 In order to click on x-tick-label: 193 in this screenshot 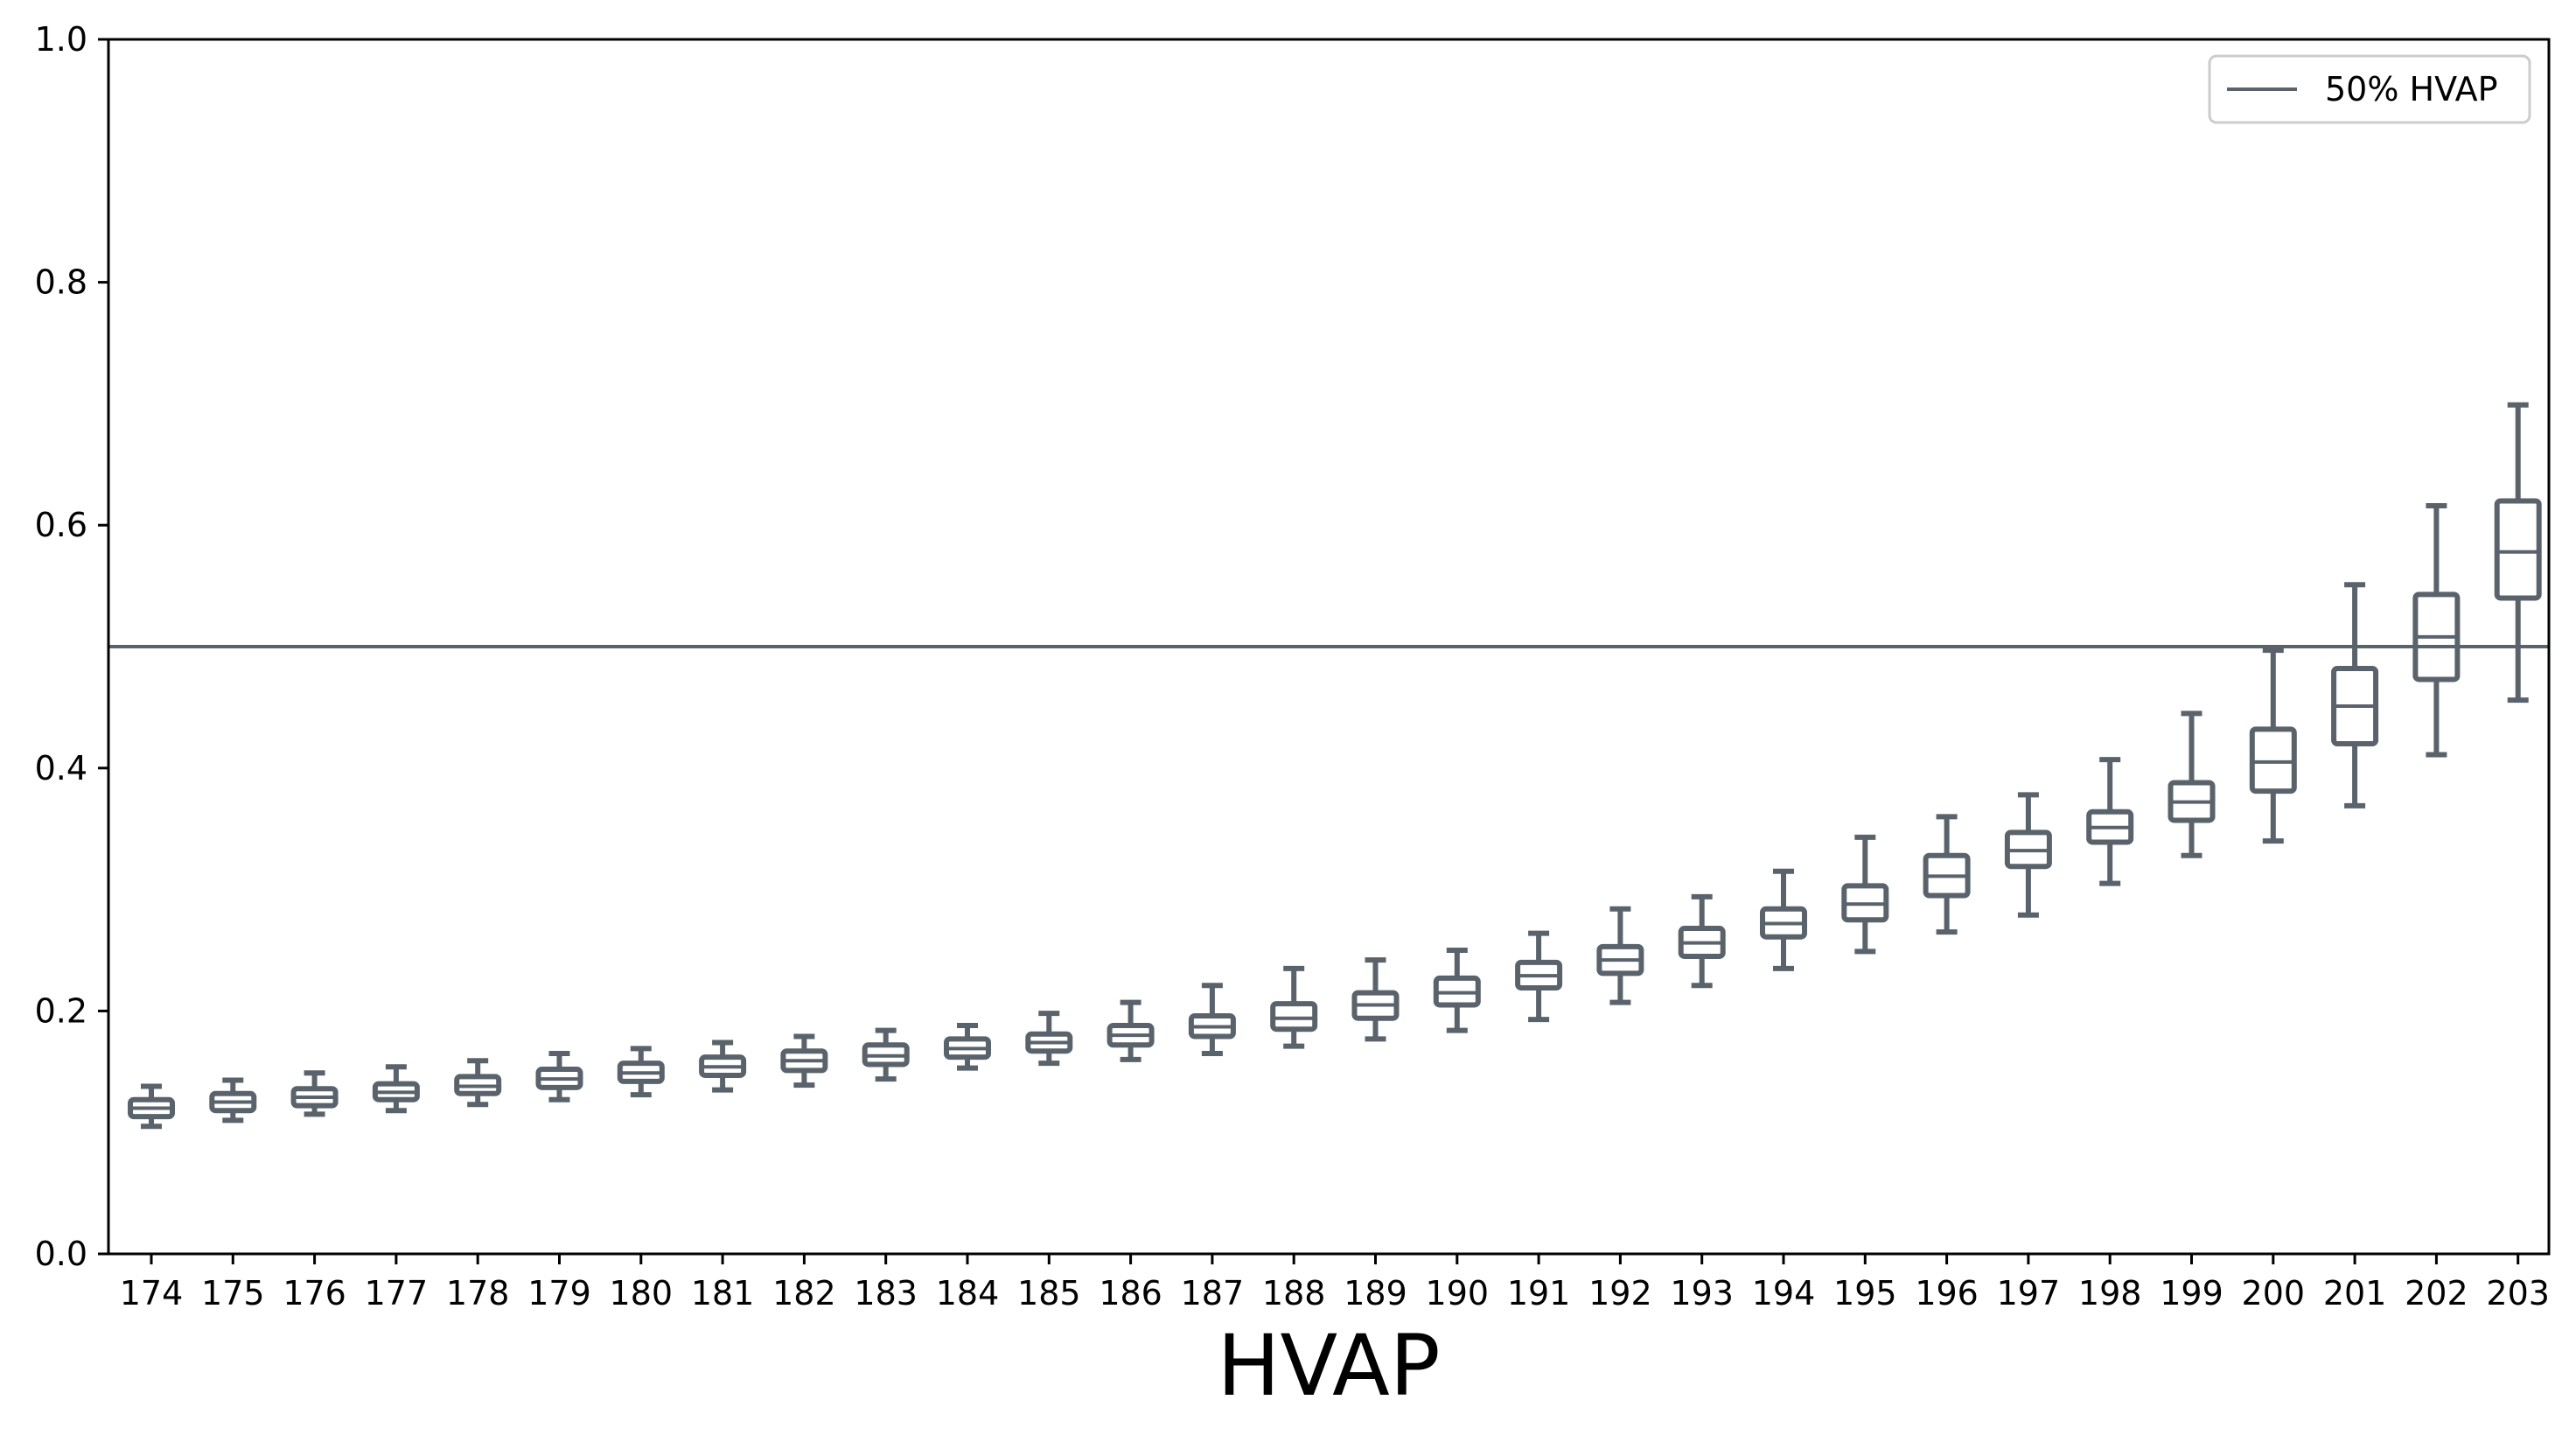, I will do `click(1702, 1293)`.